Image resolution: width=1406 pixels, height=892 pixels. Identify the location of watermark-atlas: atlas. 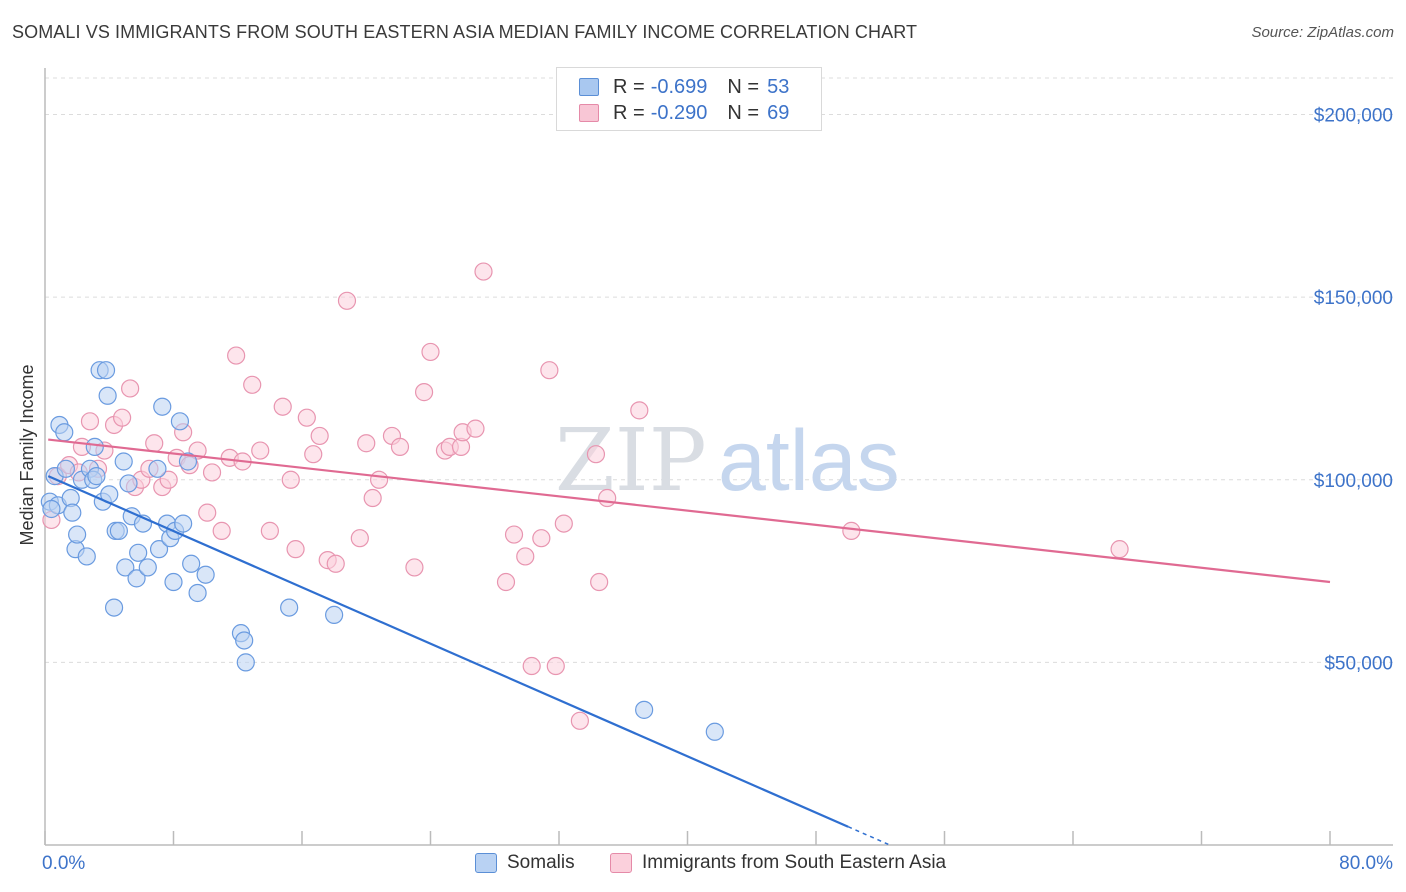
(809, 461).